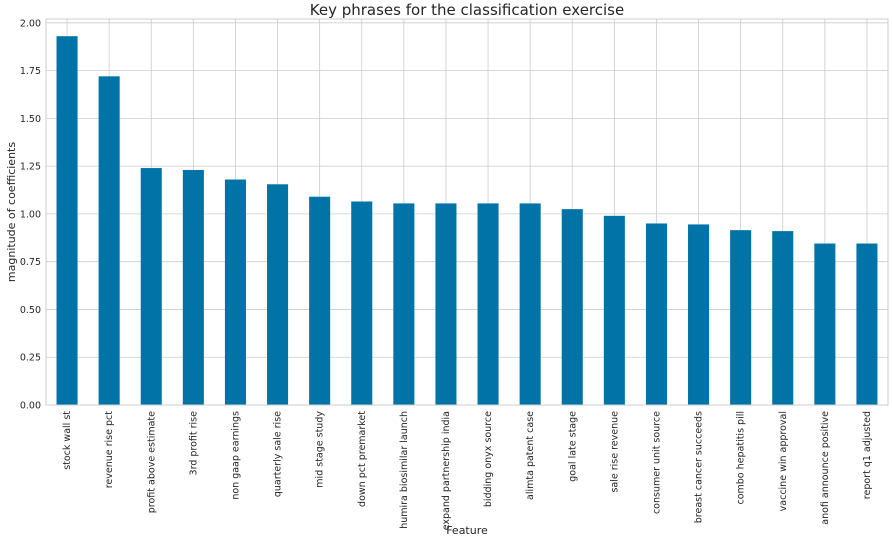  I want to click on x-tick-label: non gaap earnings, so click(235, 455).